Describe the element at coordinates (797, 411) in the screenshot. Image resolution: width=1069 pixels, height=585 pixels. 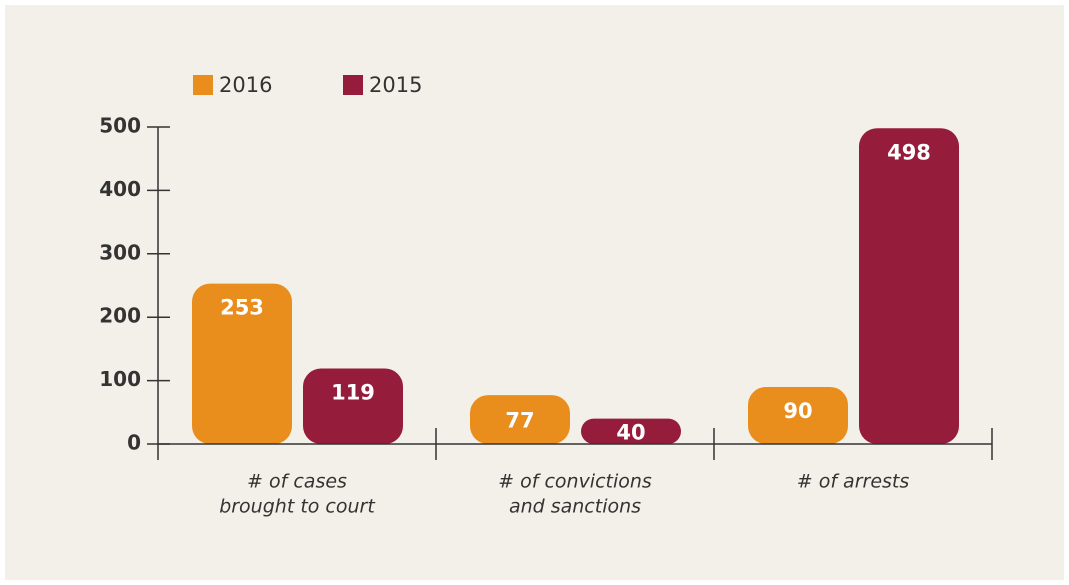
I see `value-label: 90` at that location.